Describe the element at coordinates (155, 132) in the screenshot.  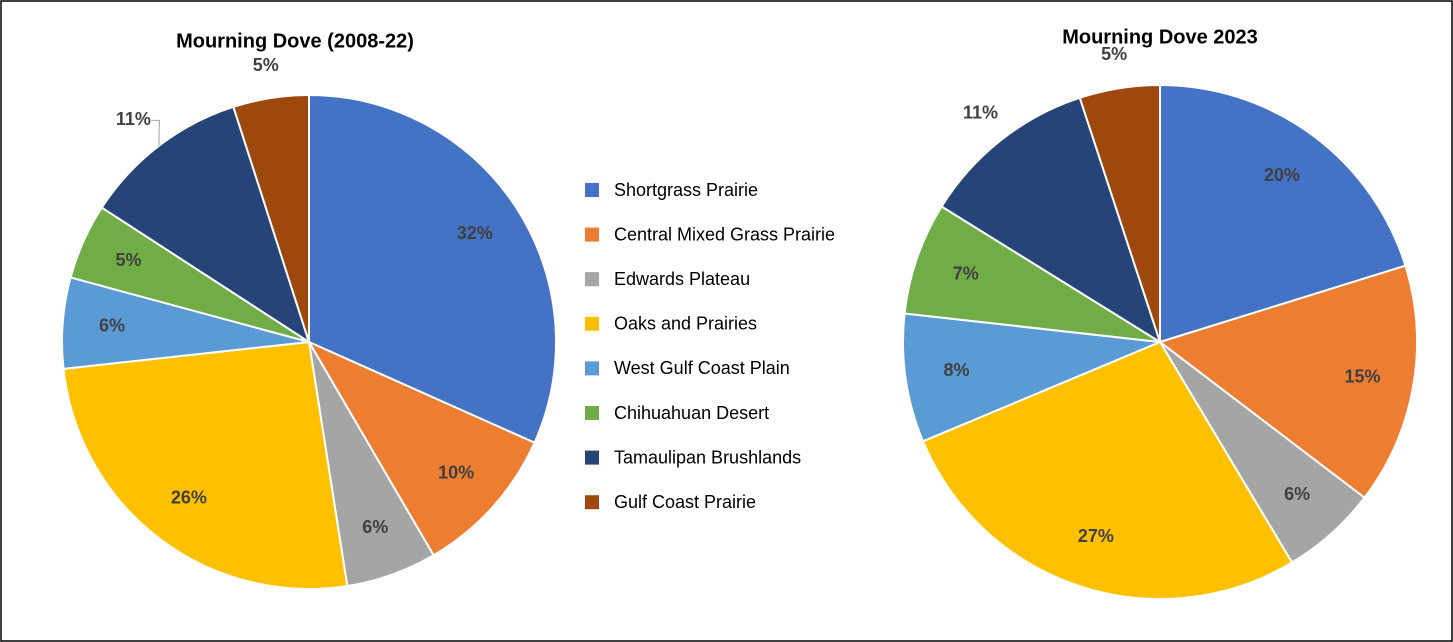
I see `leader-line` at that location.